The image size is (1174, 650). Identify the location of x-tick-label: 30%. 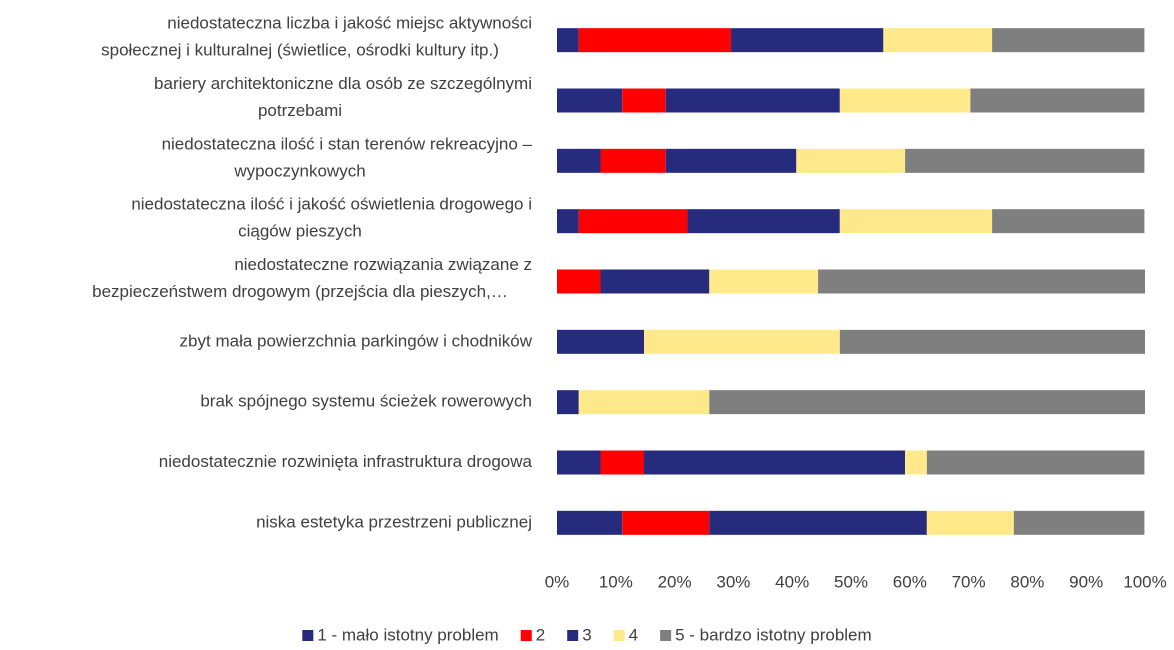
(733, 581).